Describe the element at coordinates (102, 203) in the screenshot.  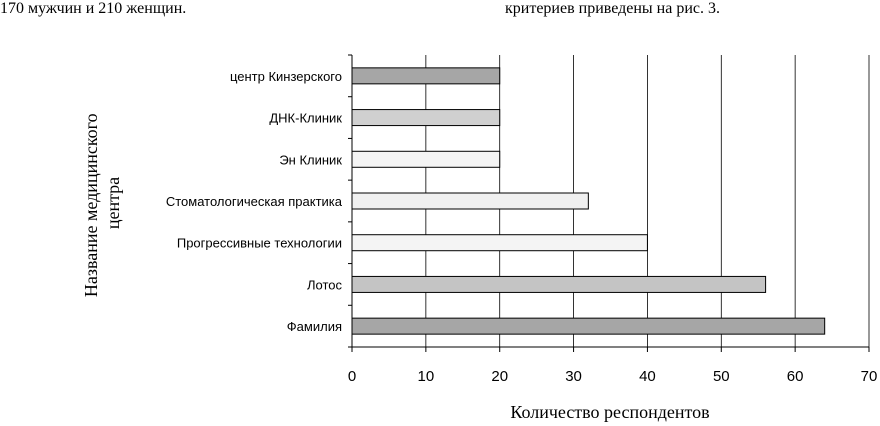
I see `y-axis-title: Название медицинского центра` at that location.